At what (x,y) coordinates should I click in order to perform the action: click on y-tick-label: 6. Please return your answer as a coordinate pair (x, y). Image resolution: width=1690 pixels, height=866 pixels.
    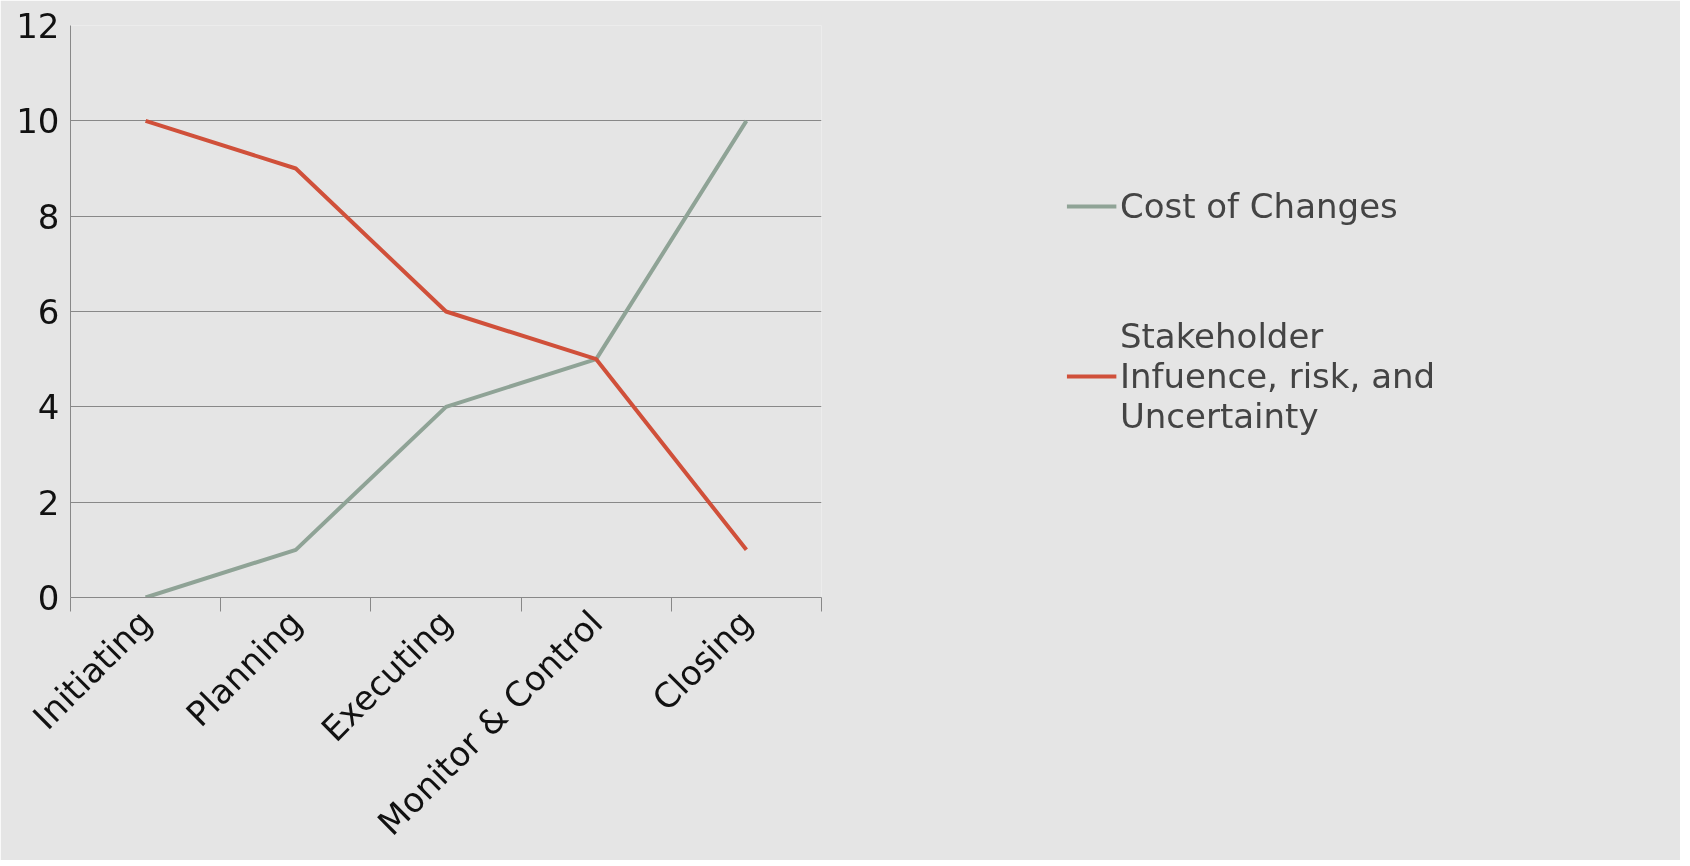
    Looking at the image, I should click on (48, 312).